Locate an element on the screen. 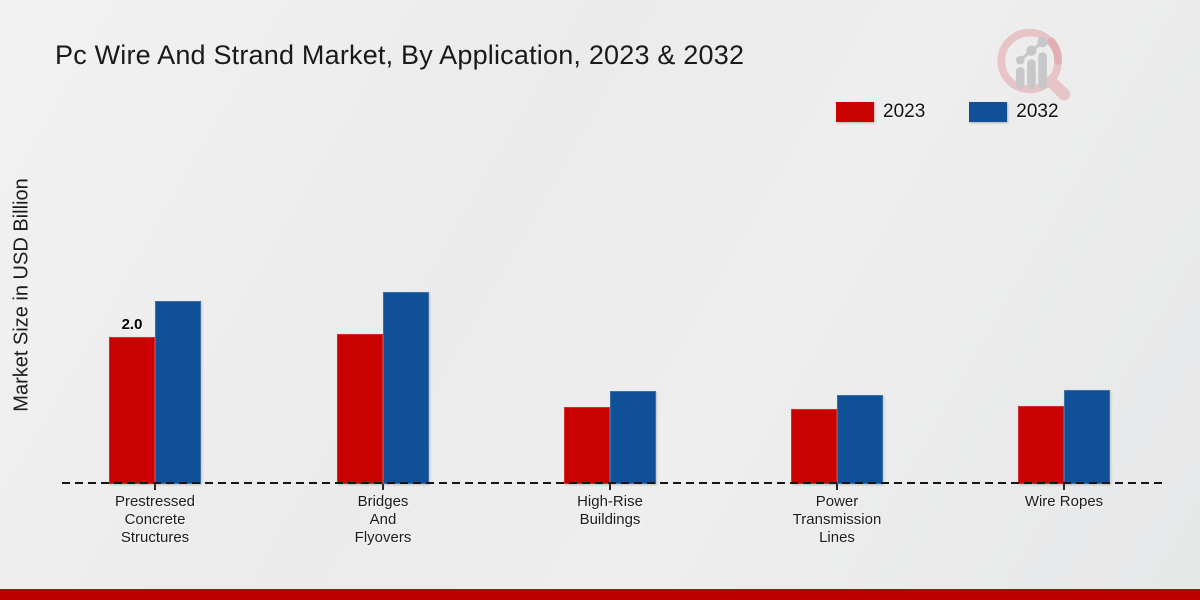  x-category-label-line: Buildings is located at coordinates (610, 519).